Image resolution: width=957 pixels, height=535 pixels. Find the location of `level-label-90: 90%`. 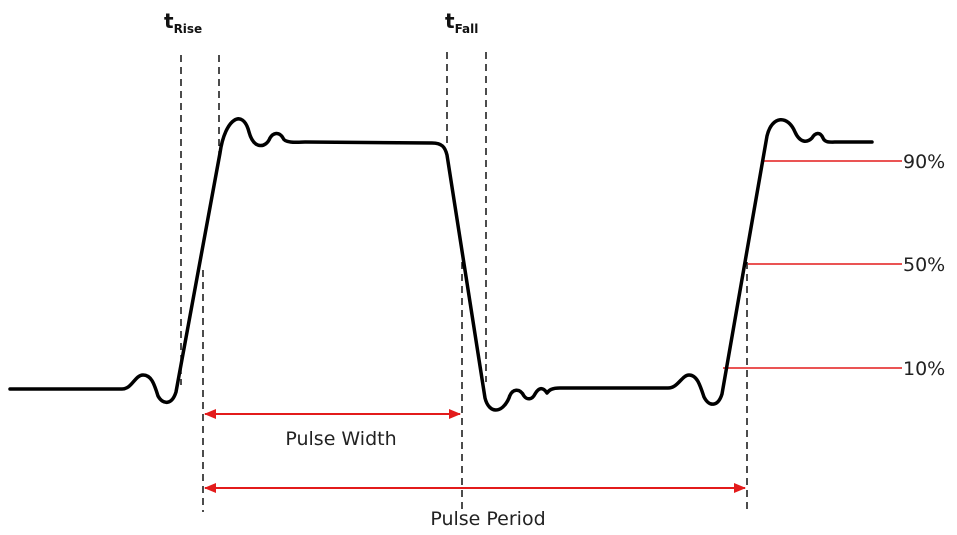

level-label-90: 90% is located at coordinates (924, 162).